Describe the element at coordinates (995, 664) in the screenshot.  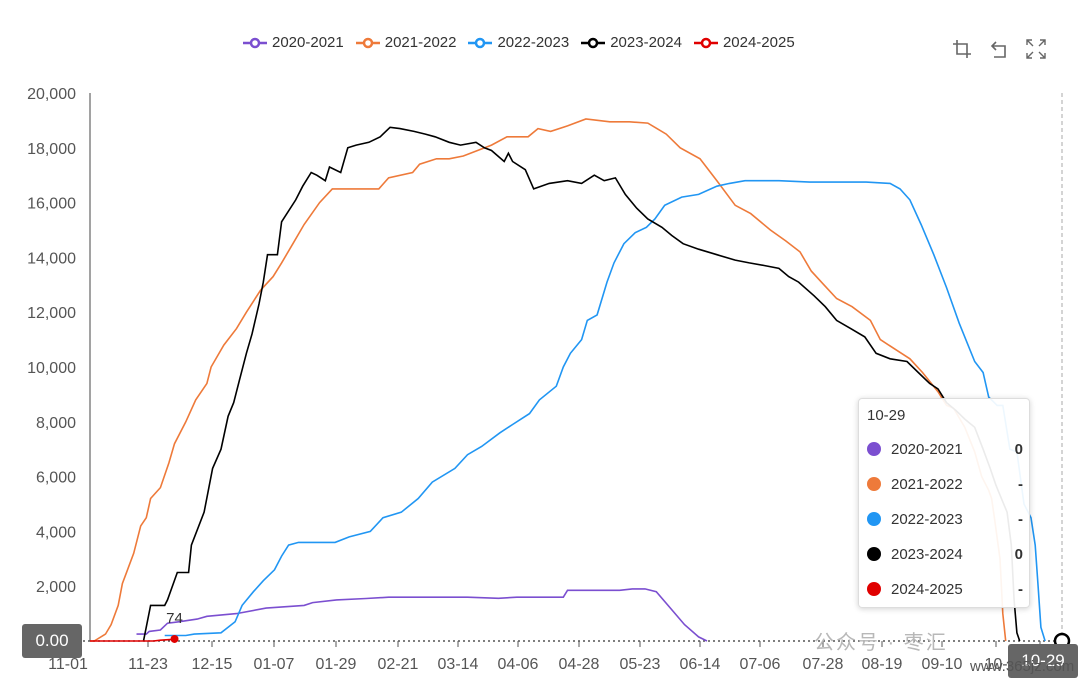
I see `x-tick-label: 10-` at that location.